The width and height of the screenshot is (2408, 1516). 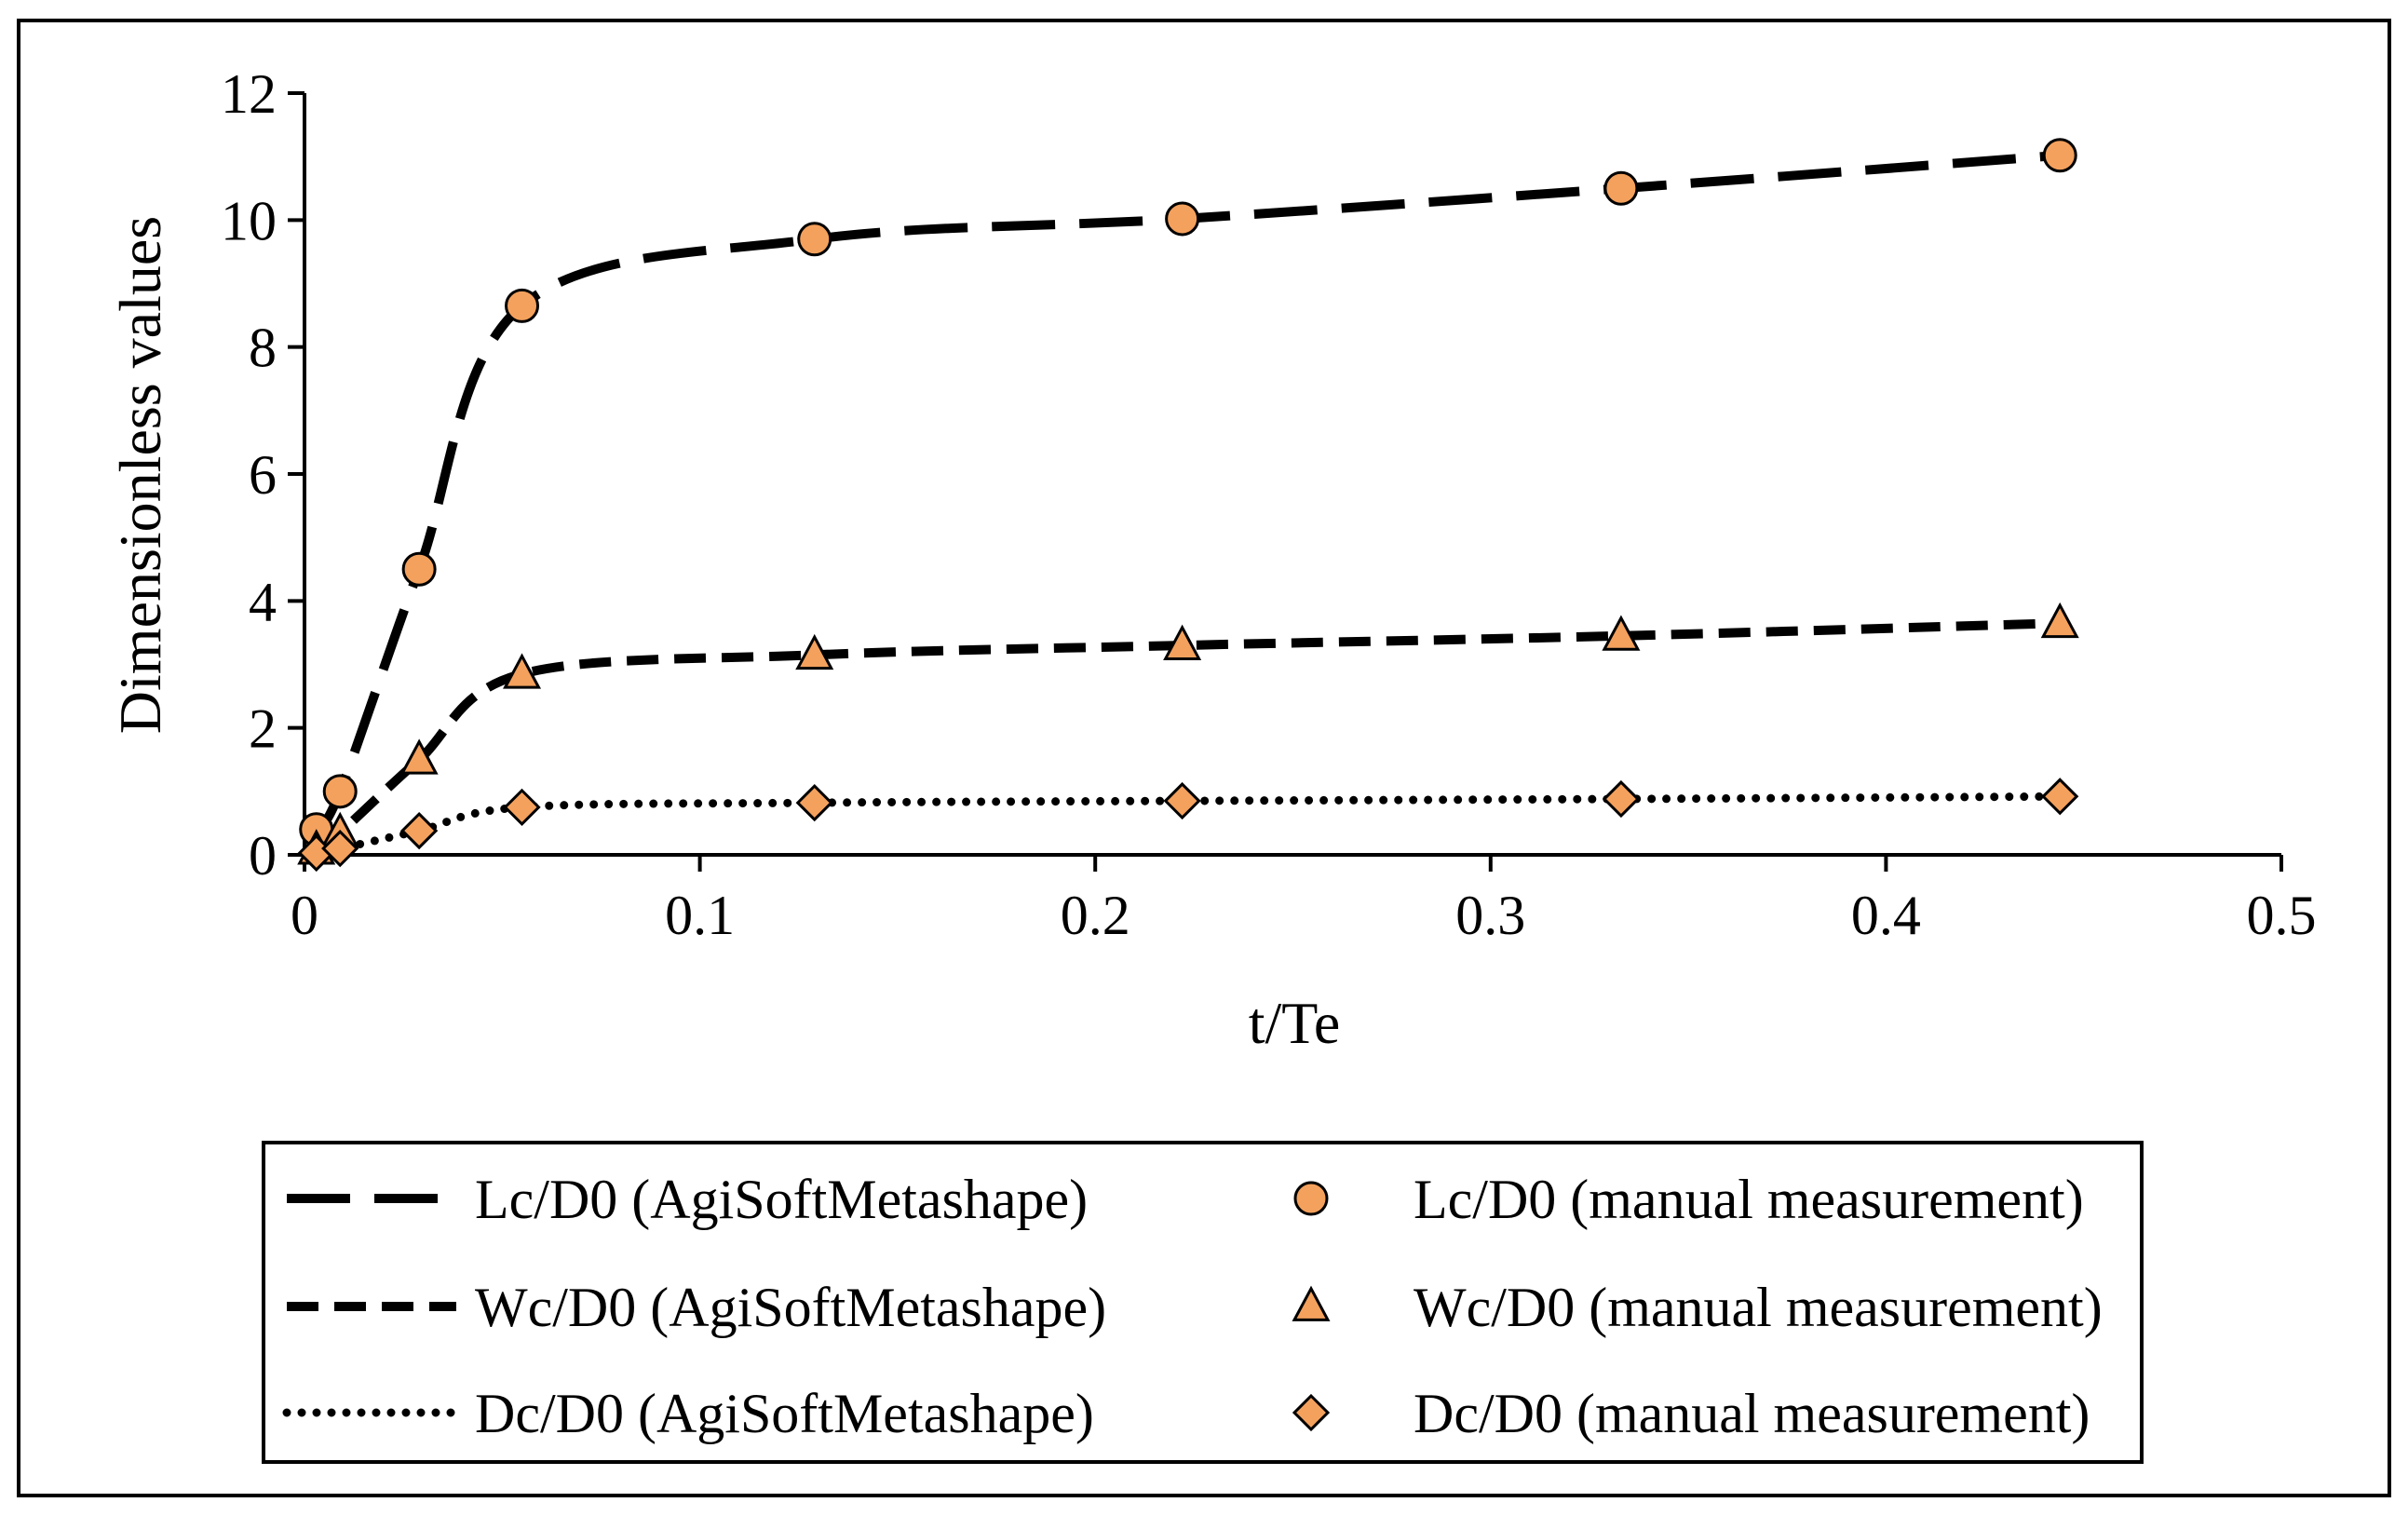 I want to click on x-tick-label: 0.1, so click(x=700, y=915).